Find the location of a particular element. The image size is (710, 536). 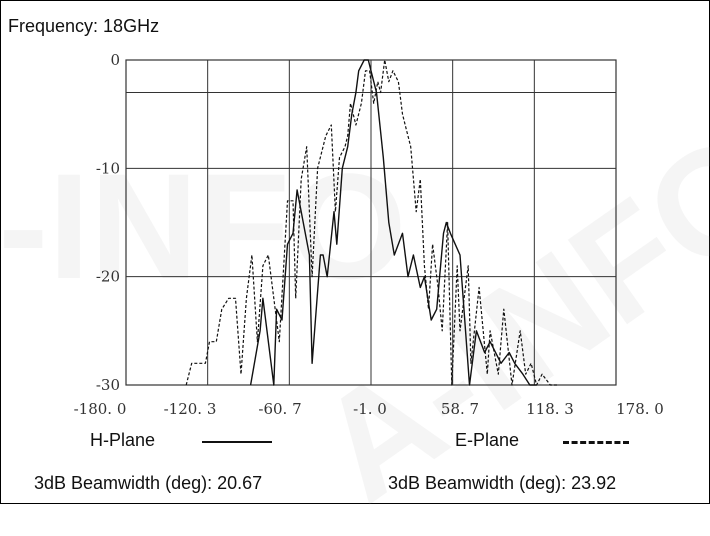

legend-h-plane-label: H-Plane is located at coordinates (123, 440).